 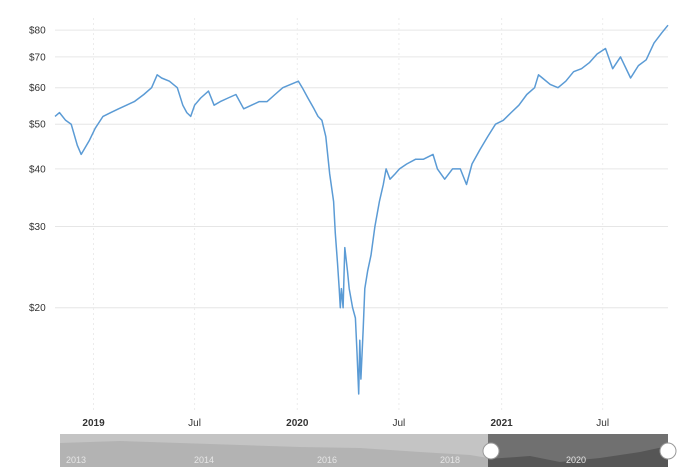 What do you see at coordinates (37, 57) in the screenshot?
I see `y-tick-label: $70` at bounding box center [37, 57].